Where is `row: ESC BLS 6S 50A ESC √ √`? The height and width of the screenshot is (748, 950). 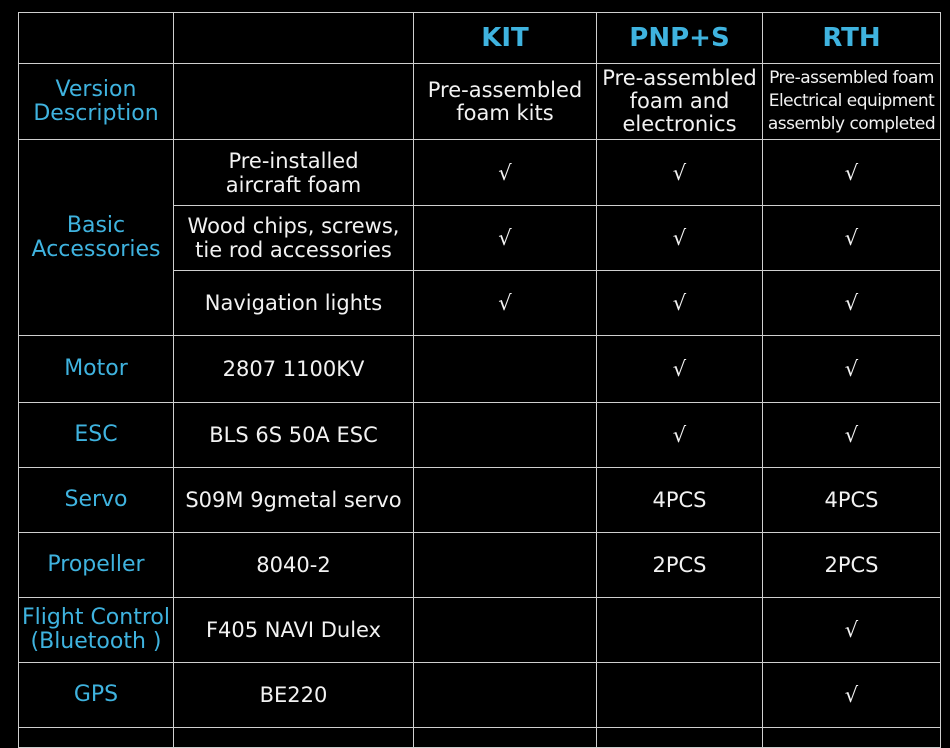 row: ESC BLS 6S 50A ESC √ √ is located at coordinates (479, 435).